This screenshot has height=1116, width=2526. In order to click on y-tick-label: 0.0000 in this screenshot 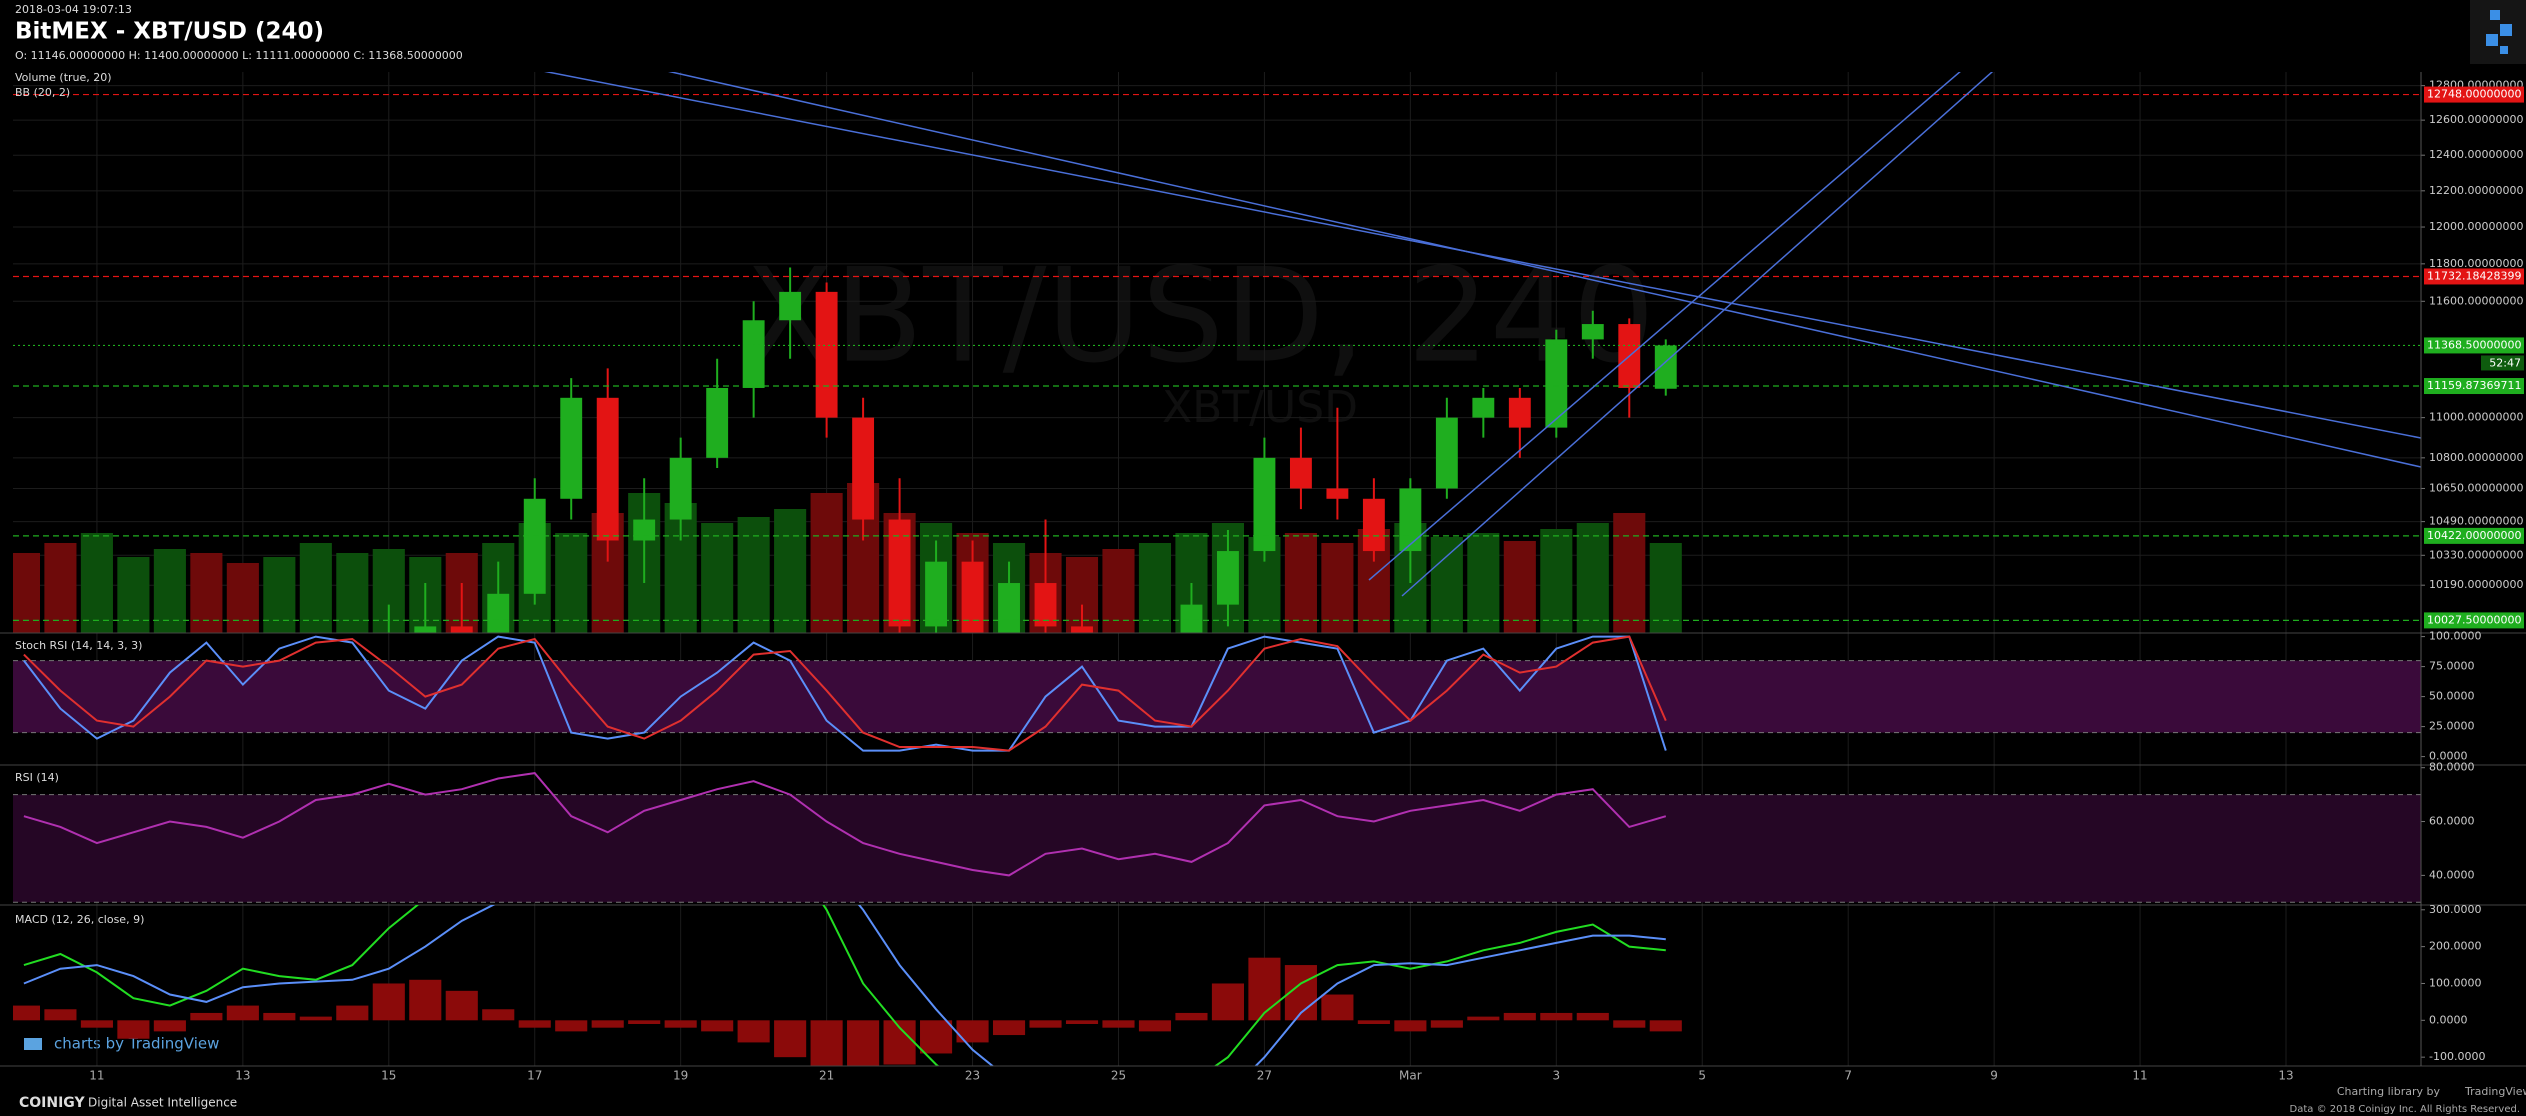, I will do `click(2448, 1019)`.